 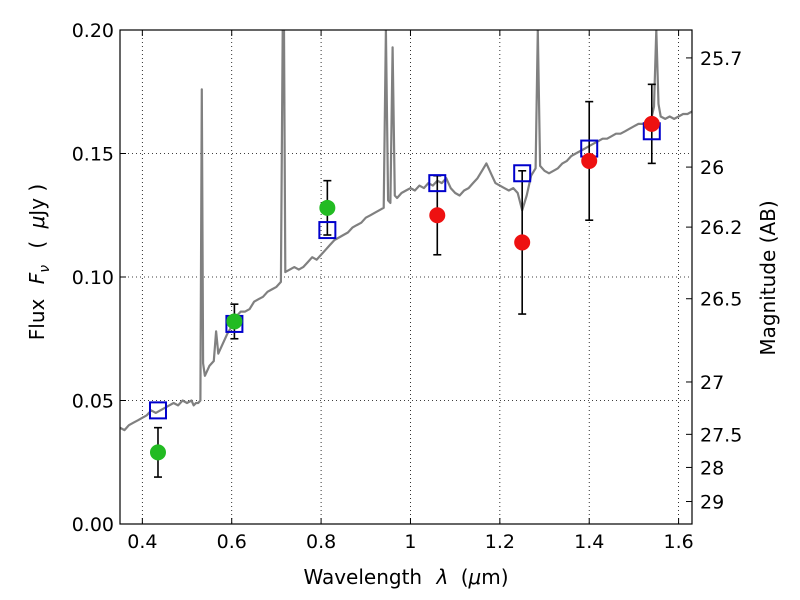 What do you see at coordinates (768, 277) in the screenshot?
I see `y2-axis-title: Magnitude (AB)` at bounding box center [768, 277].